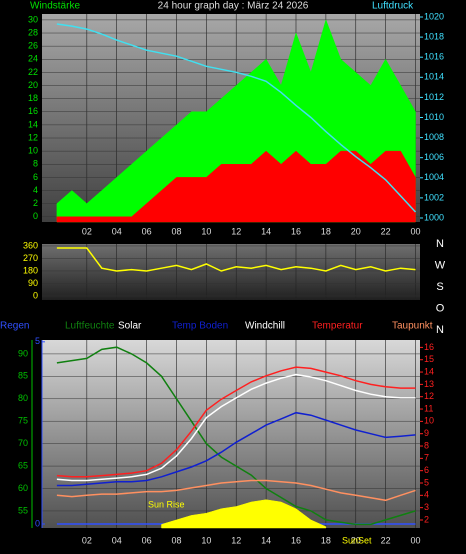 This screenshot has height=554, width=466. Describe the element at coordinates (130, 326) in the screenshot. I see `legend-entry: Solar` at that location.